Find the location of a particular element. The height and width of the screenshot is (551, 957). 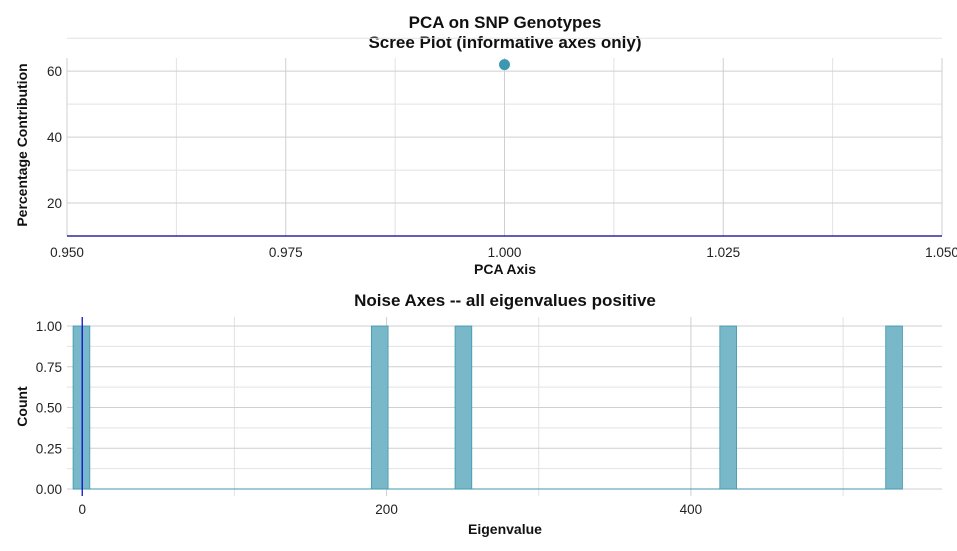

y-tick-label: 1.00 is located at coordinates (49, 326).